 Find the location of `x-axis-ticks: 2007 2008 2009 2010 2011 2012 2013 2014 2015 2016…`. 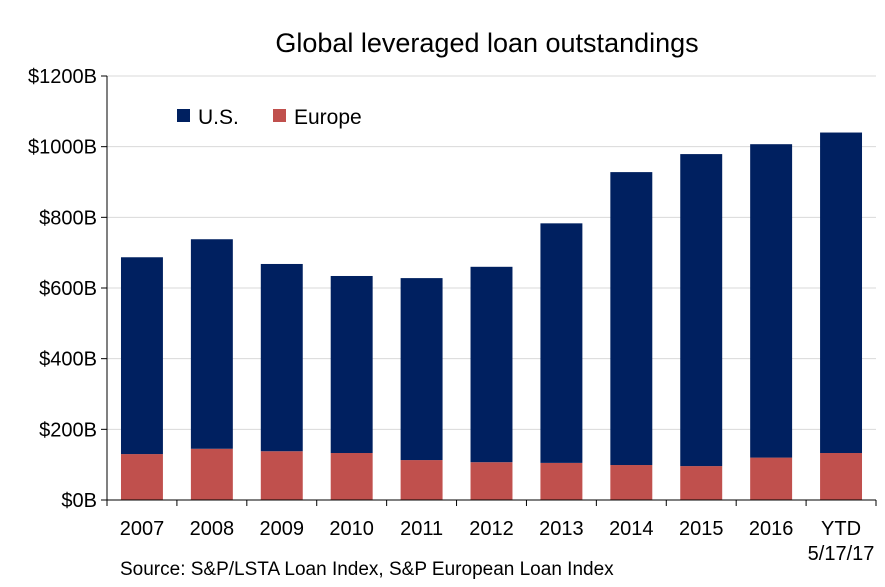

x-axis-ticks: 2007 2008 2009 2010 2011 2012 2013 2014 2015 2016… is located at coordinates (491, 532).